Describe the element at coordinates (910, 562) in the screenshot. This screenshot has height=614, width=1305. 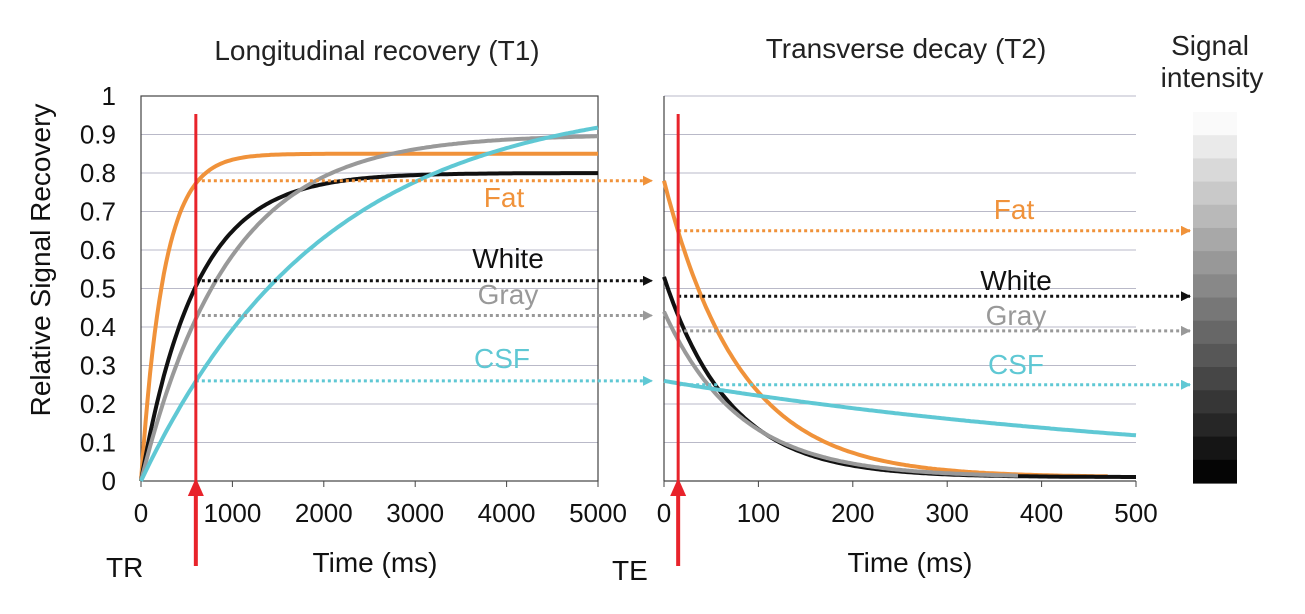
I see `t2-x-axis-label: Time (ms)` at that location.